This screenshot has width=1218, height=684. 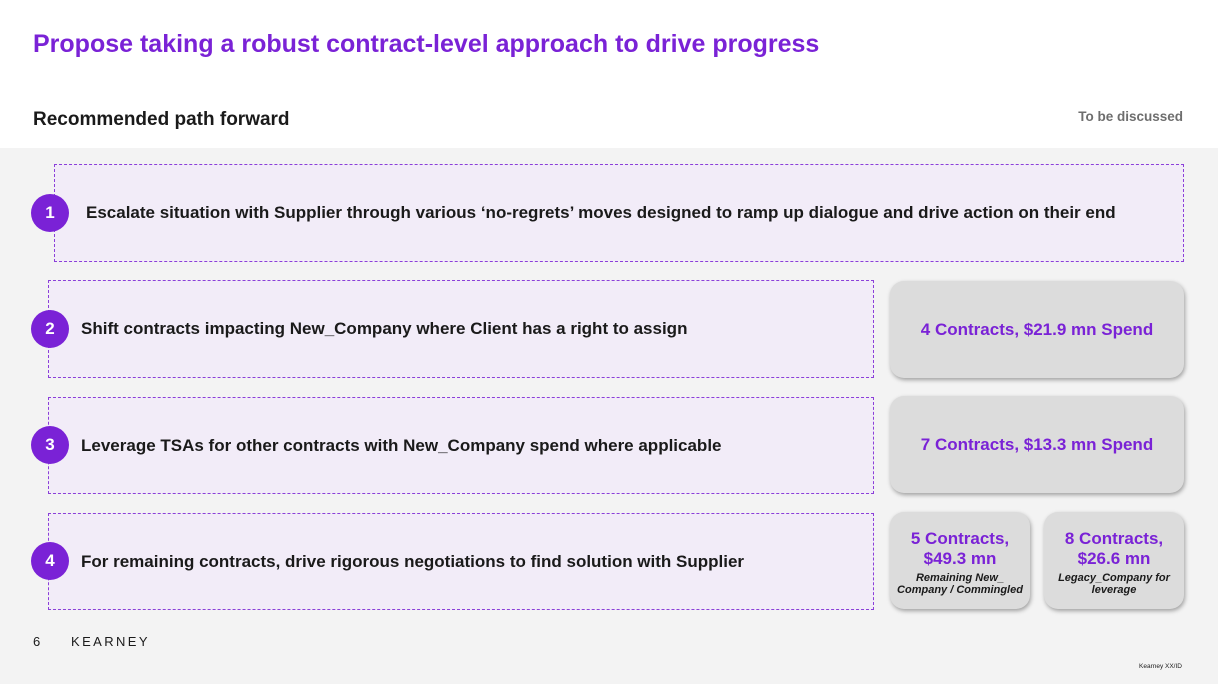 What do you see at coordinates (960, 538) in the screenshot?
I see `step-4-remaining-count: 5 Contracts,` at bounding box center [960, 538].